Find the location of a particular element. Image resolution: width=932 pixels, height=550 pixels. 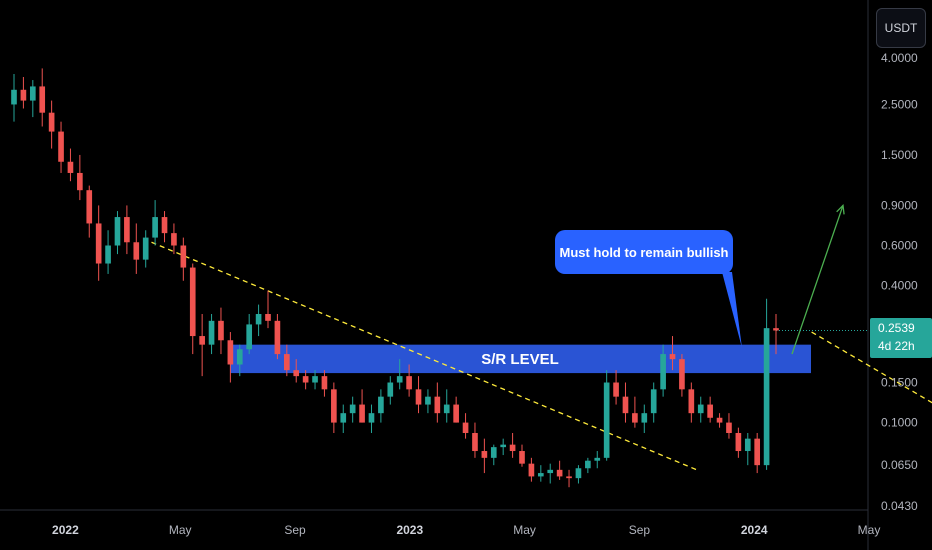

callout-tail is located at coordinates (732, 310).